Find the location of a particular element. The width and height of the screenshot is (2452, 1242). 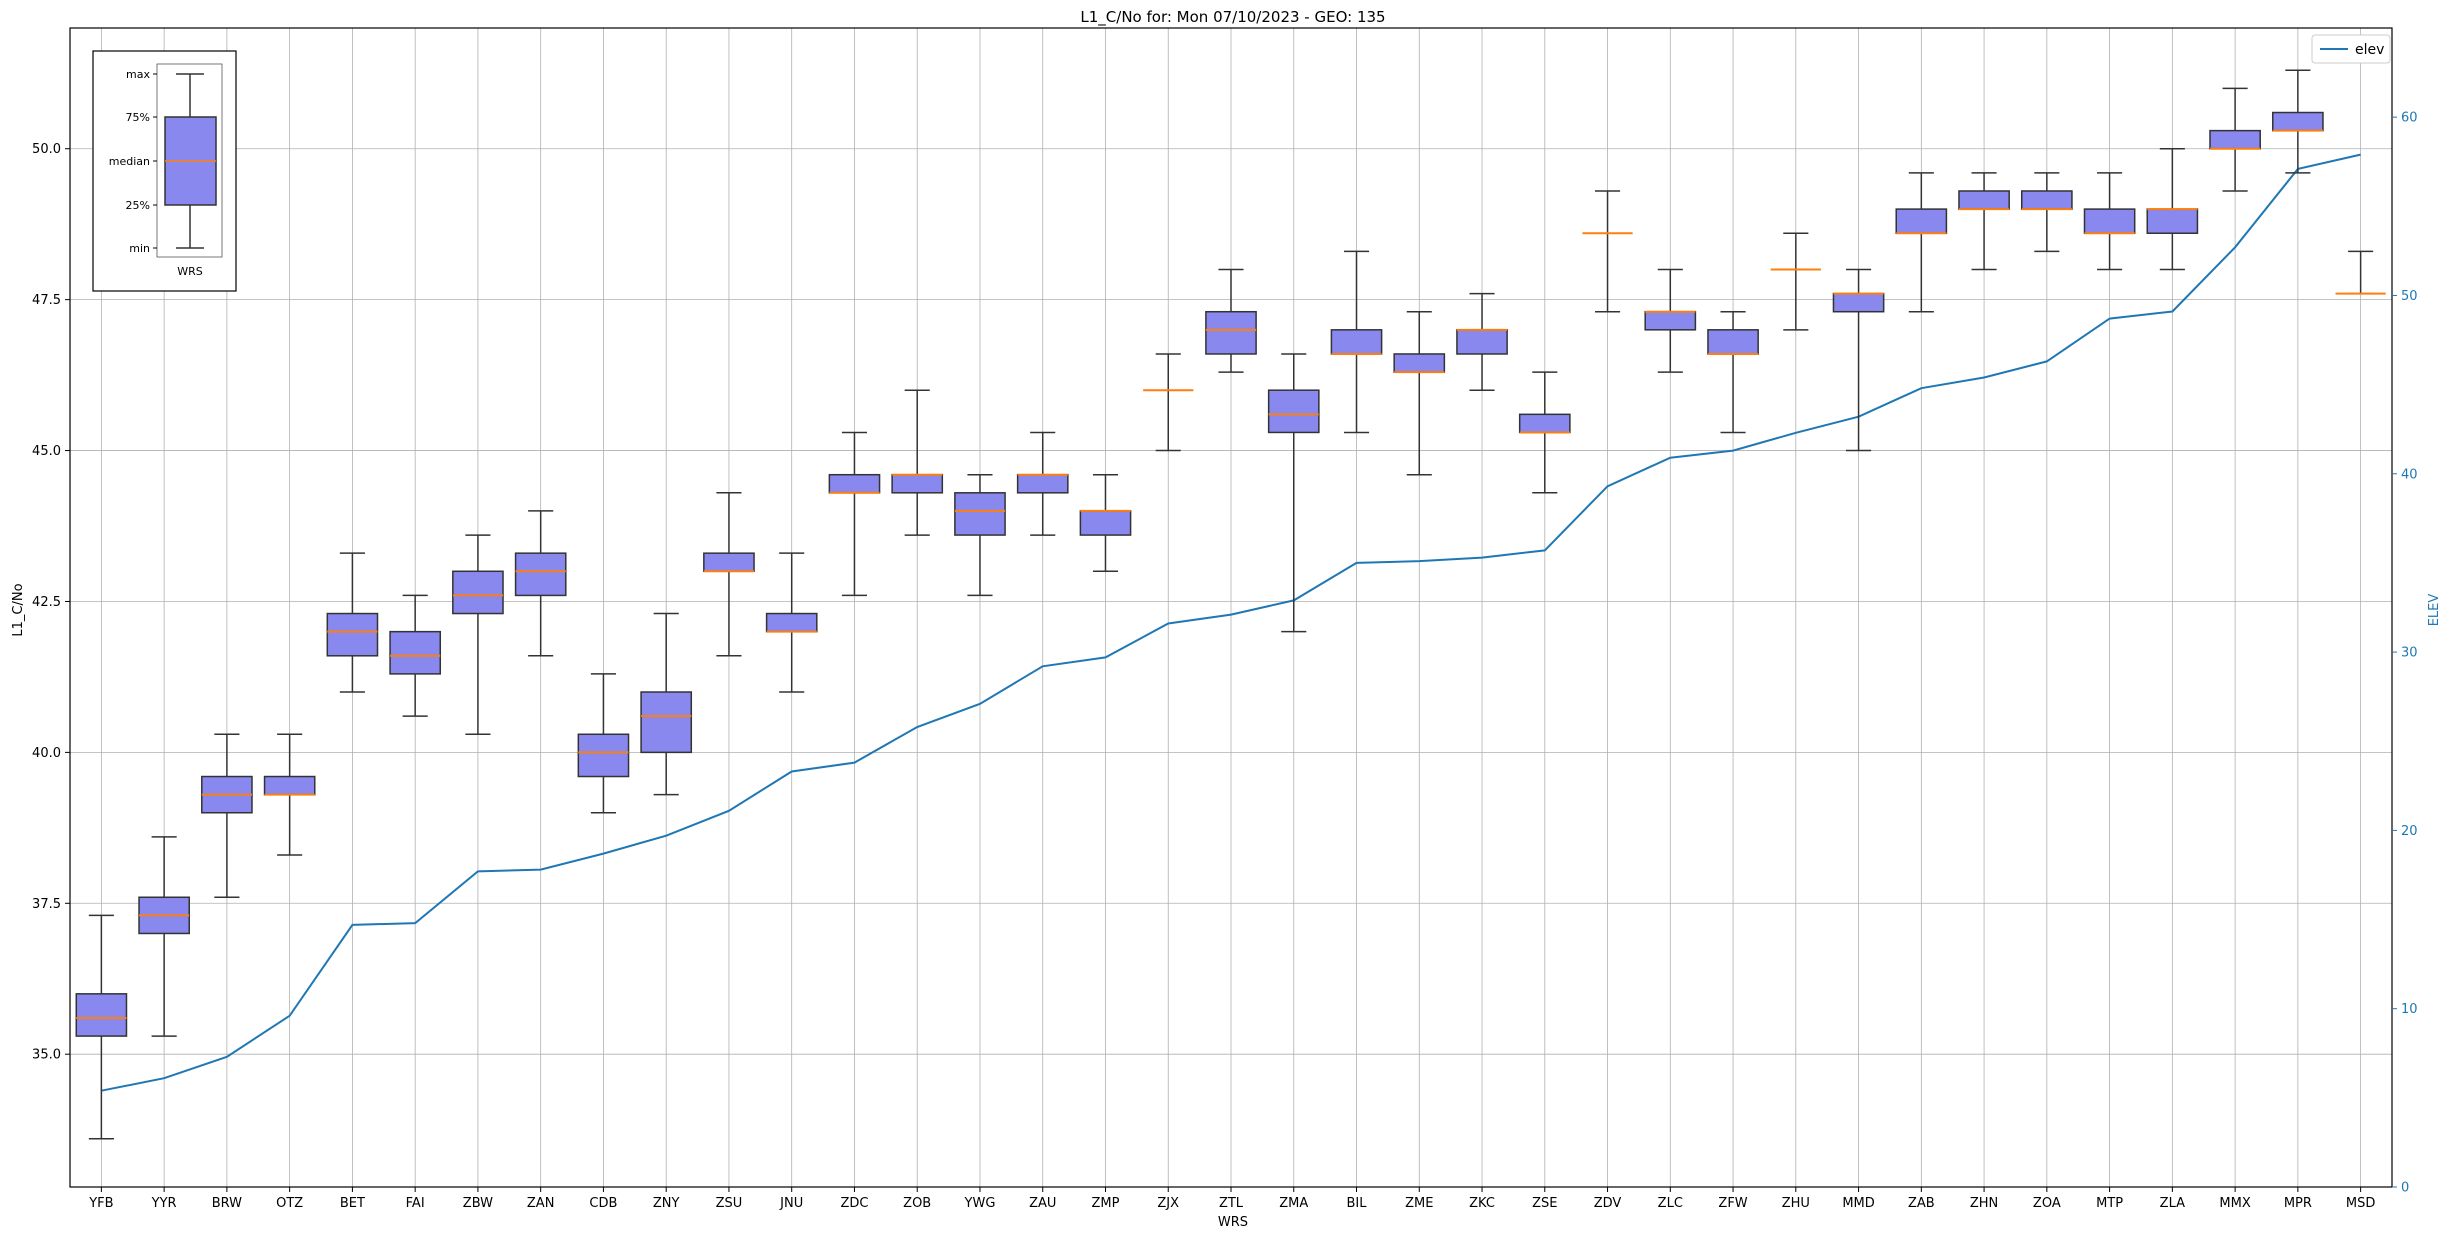

x-tick-label: ZDC is located at coordinates (854, 1203).